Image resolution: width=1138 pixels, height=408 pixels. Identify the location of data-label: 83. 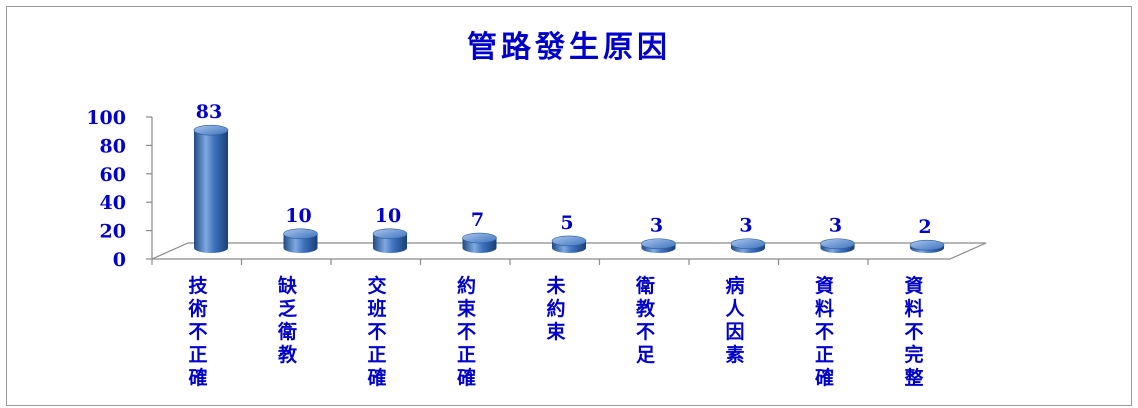
(209, 112).